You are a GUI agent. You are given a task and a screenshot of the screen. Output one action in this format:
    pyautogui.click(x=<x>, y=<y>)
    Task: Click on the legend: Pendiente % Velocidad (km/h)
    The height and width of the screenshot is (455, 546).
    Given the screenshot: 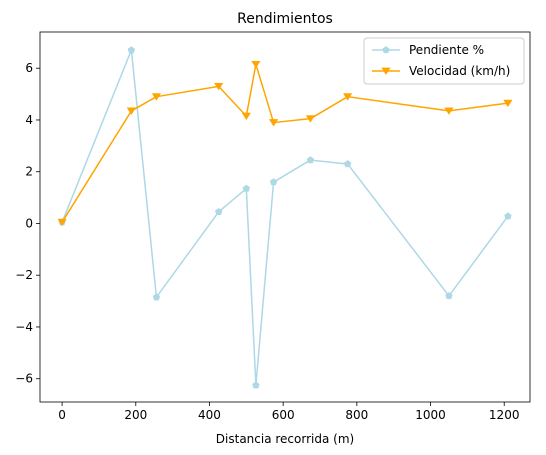 What is the action you would take?
    pyautogui.click(x=444, y=61)
    